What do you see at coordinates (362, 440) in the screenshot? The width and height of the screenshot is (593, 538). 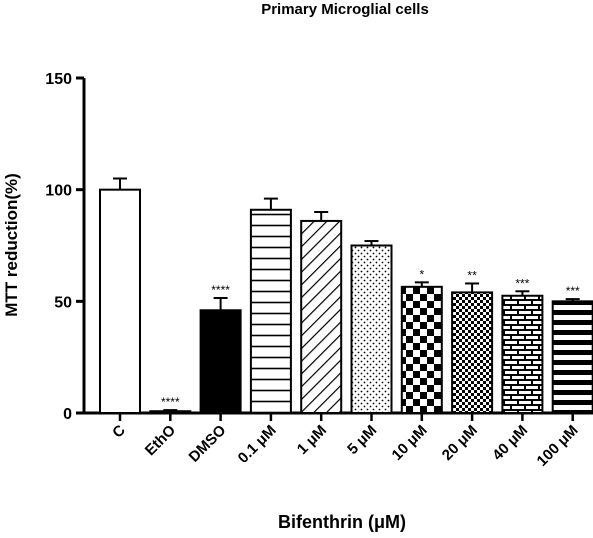 I see `x-tick-label: 5 μM` at bounding box center [362, 440].